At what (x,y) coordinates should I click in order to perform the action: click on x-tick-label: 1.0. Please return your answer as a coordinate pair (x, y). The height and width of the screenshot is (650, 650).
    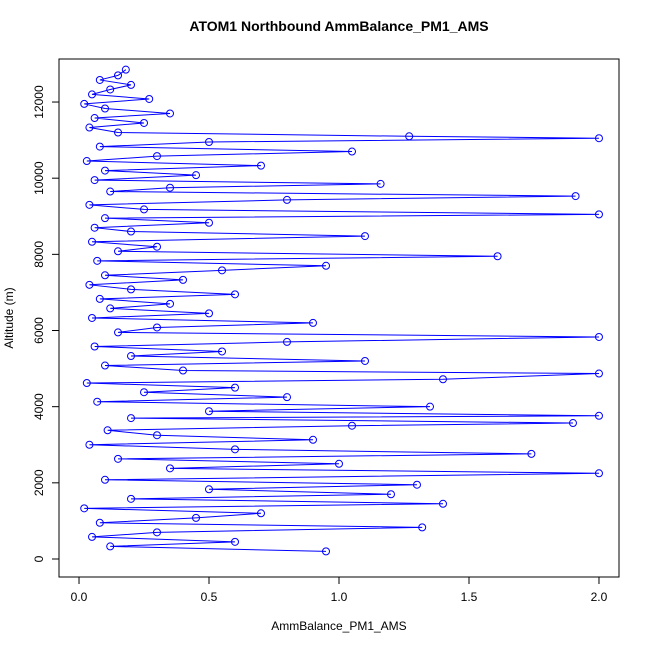
    Looking at the image, I should click on (339, 597).